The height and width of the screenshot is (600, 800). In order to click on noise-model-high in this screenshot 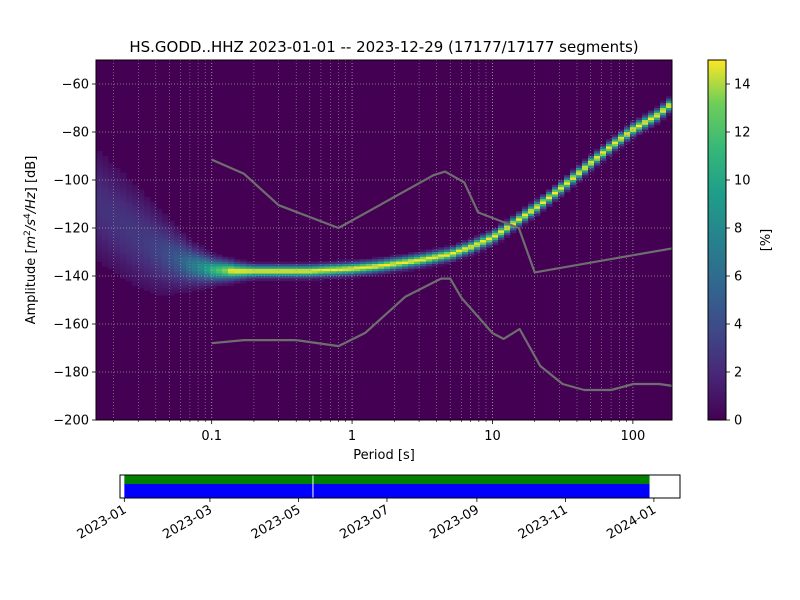, I will do `click(442, 216)`.